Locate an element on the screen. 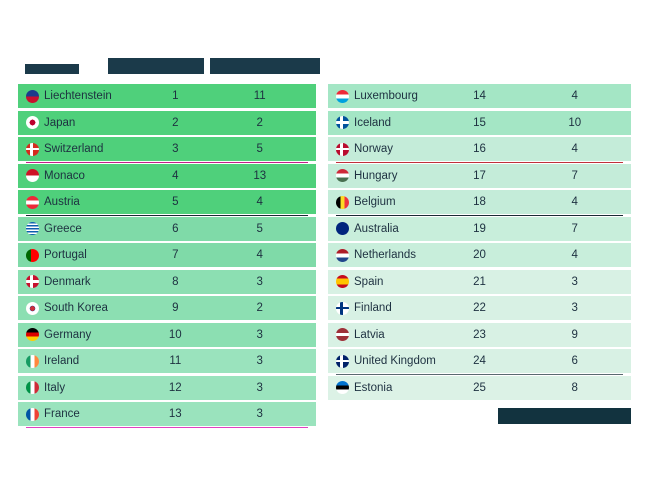 Image resolution: width=650 pixels, height=488 pixels. country-name: Liechtenstein is located at coordinates (78, 96).